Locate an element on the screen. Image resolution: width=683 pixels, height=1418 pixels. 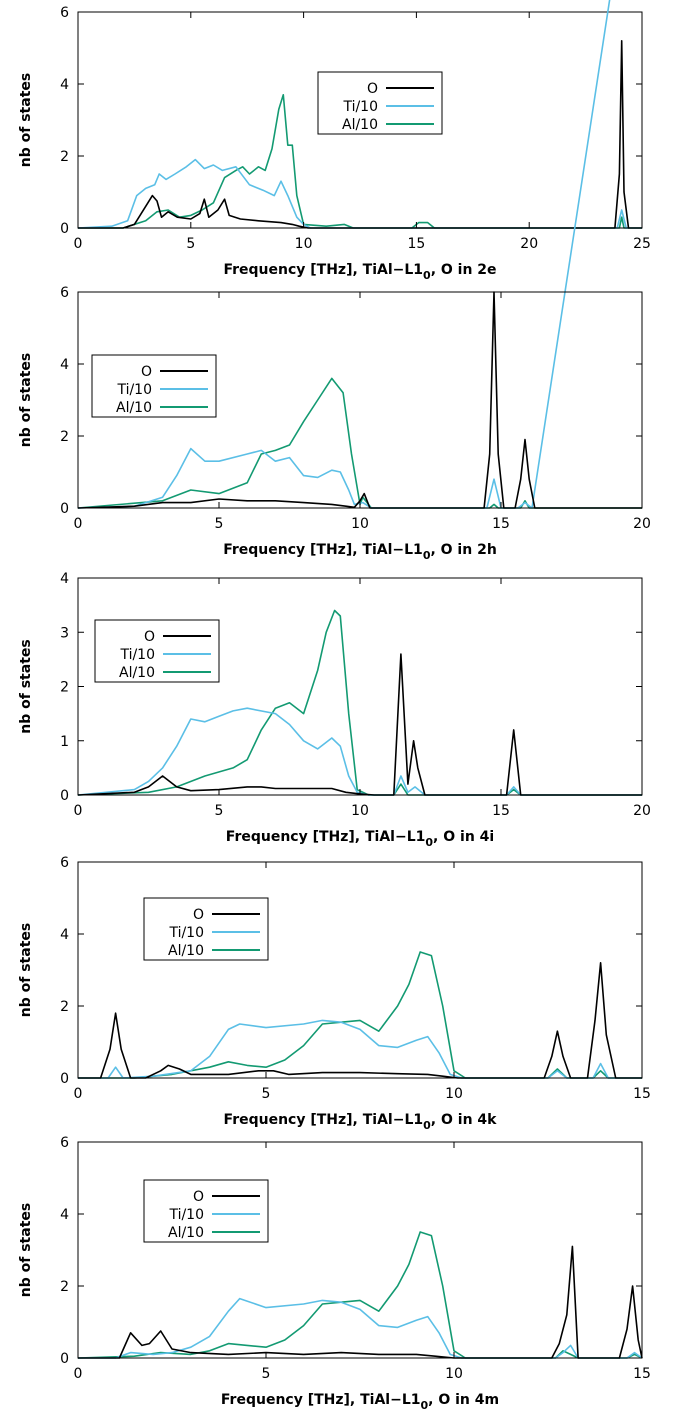
panel-5-series-o-line is located at coordinates (360, 1302).